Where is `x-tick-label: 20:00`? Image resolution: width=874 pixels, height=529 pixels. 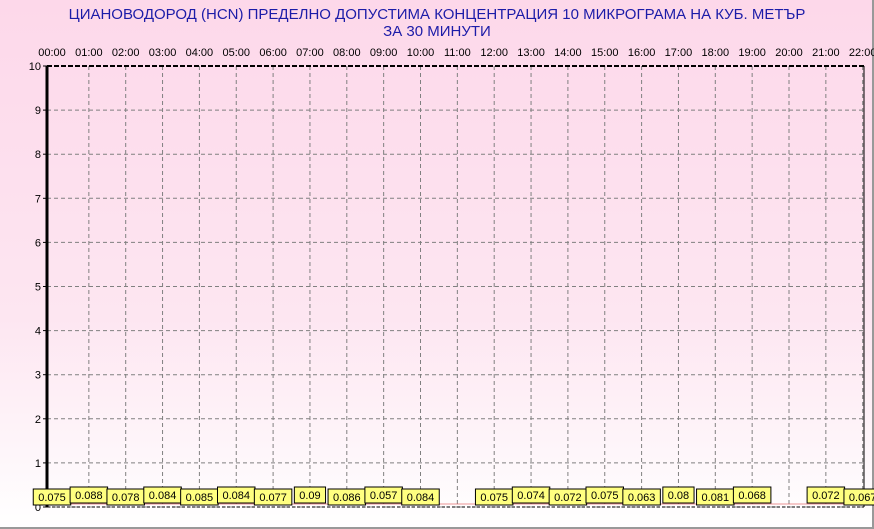 x-tick-label: 20:00 is located at coordinates (789, 53).